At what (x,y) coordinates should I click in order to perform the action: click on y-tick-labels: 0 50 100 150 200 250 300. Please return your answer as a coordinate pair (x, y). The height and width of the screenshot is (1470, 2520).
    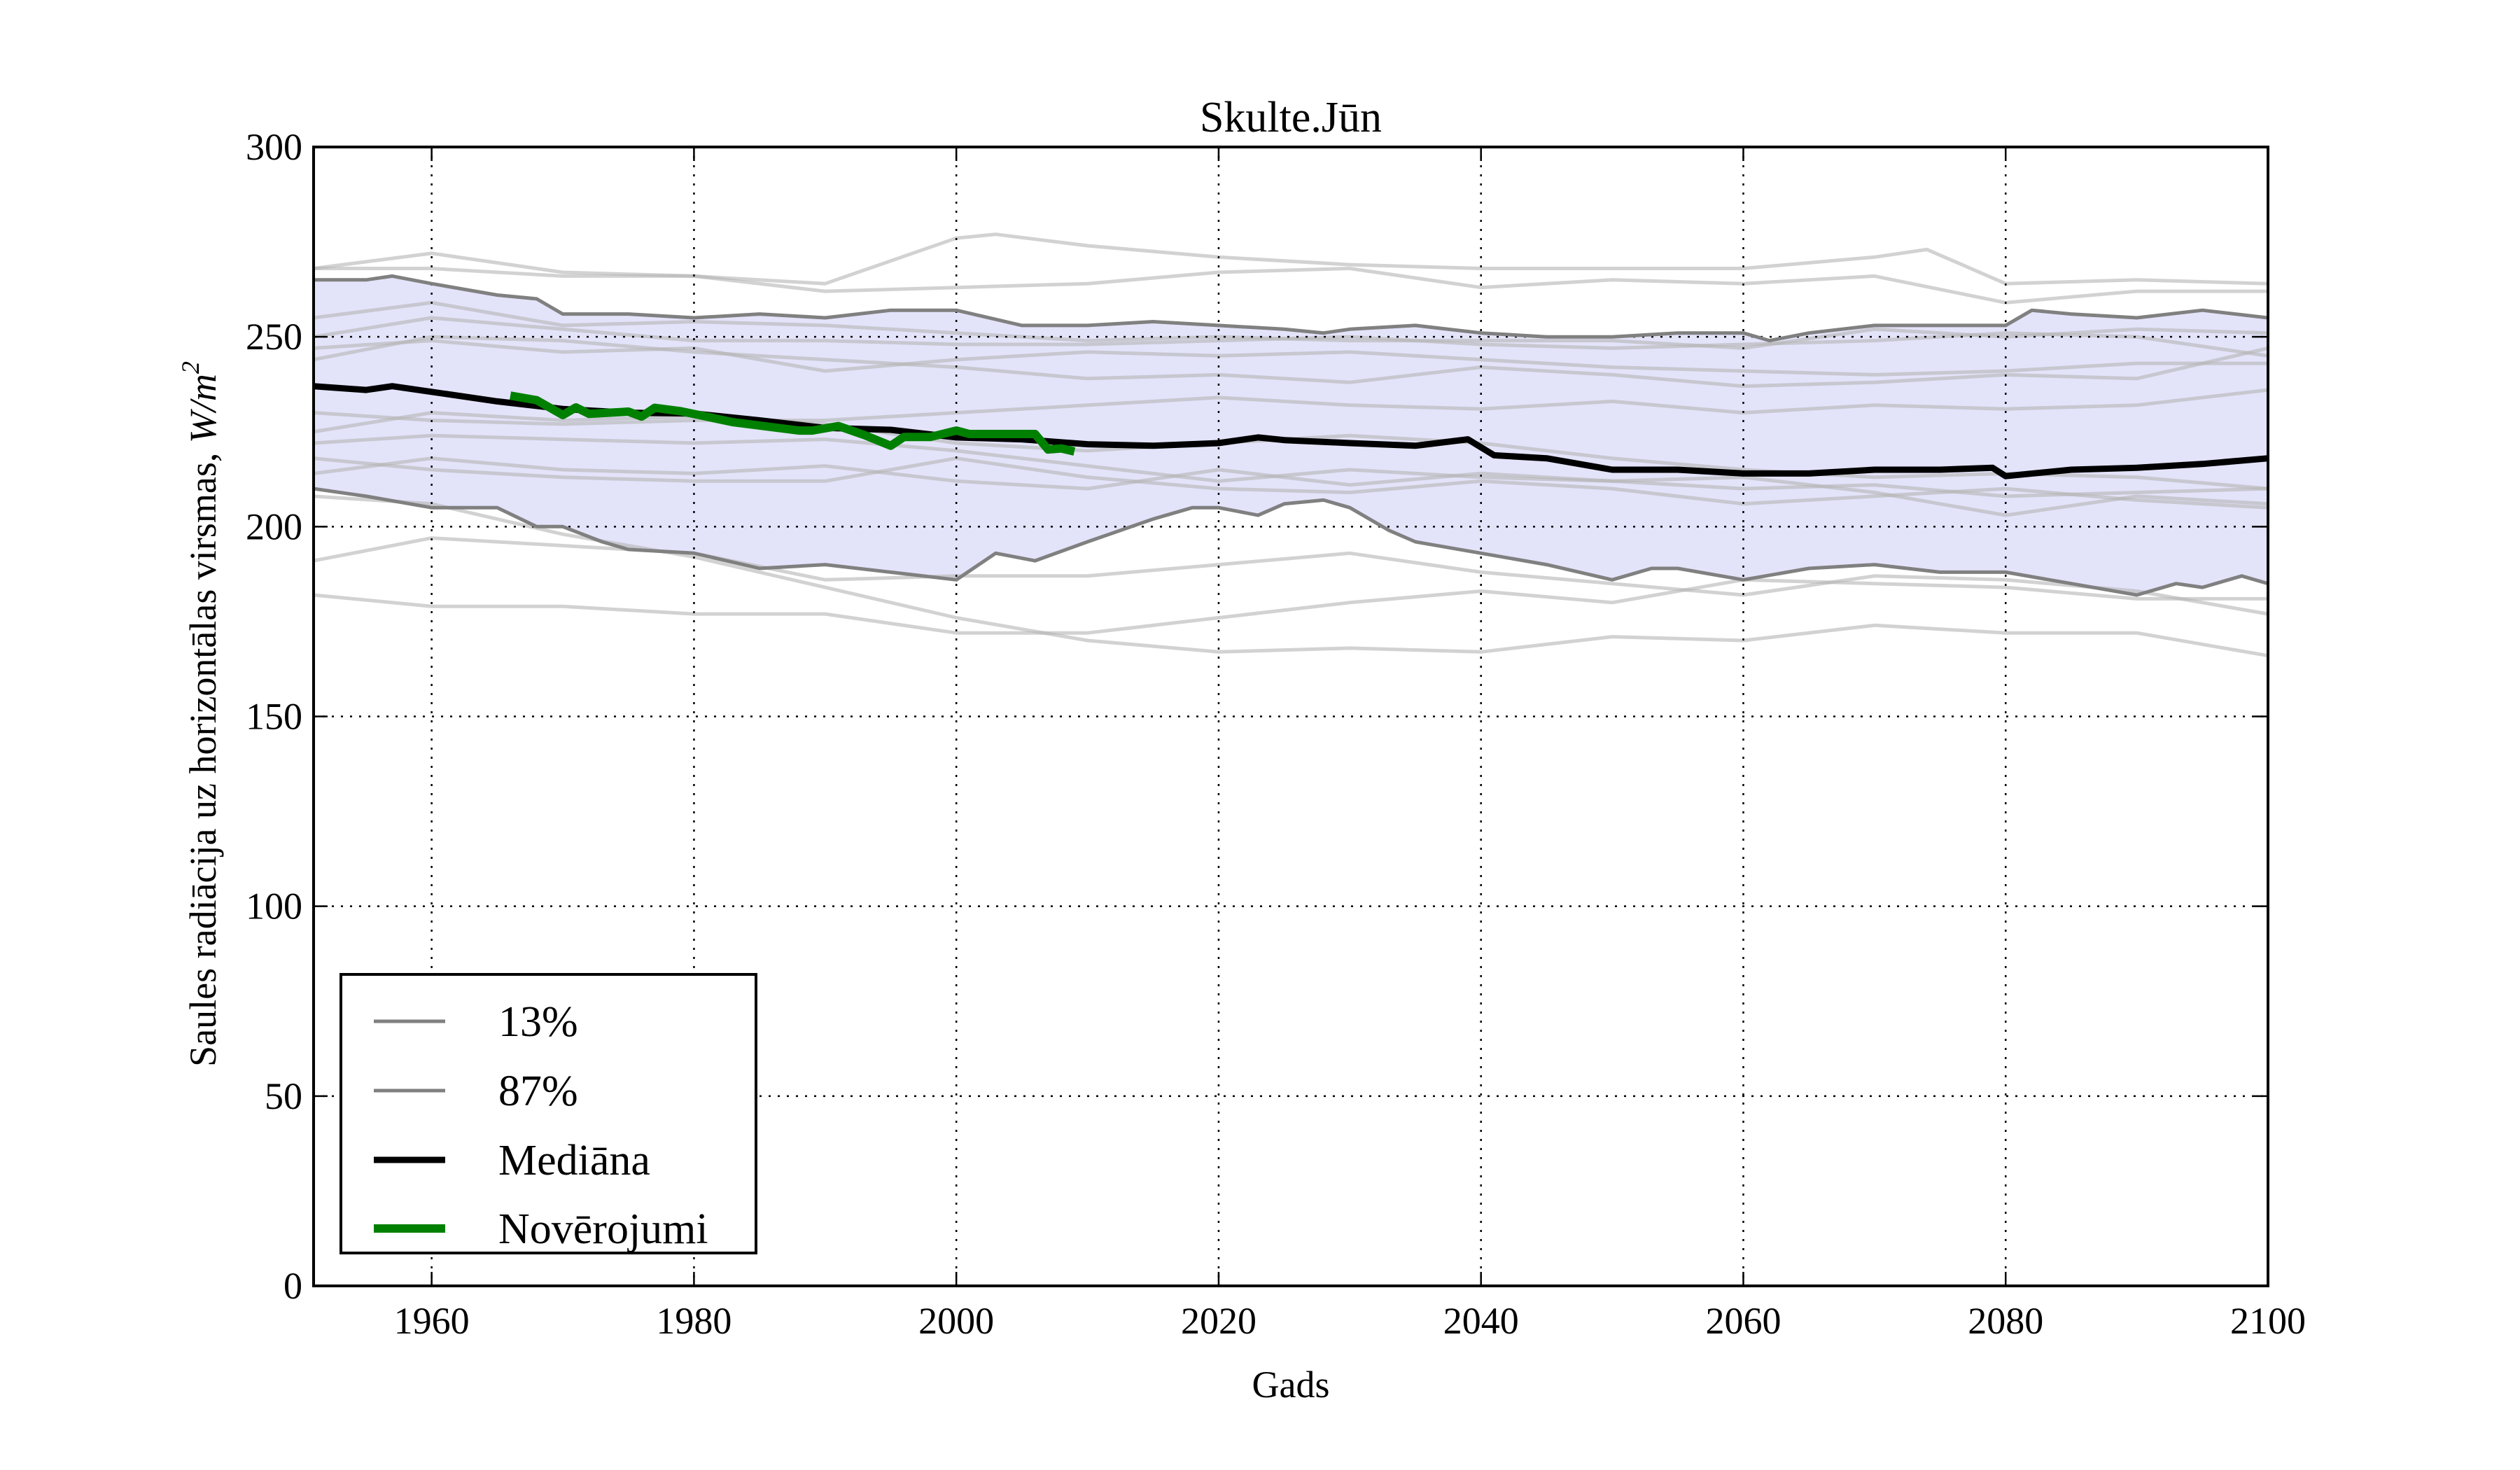
    Looking at the image, I should click on (274, 716).